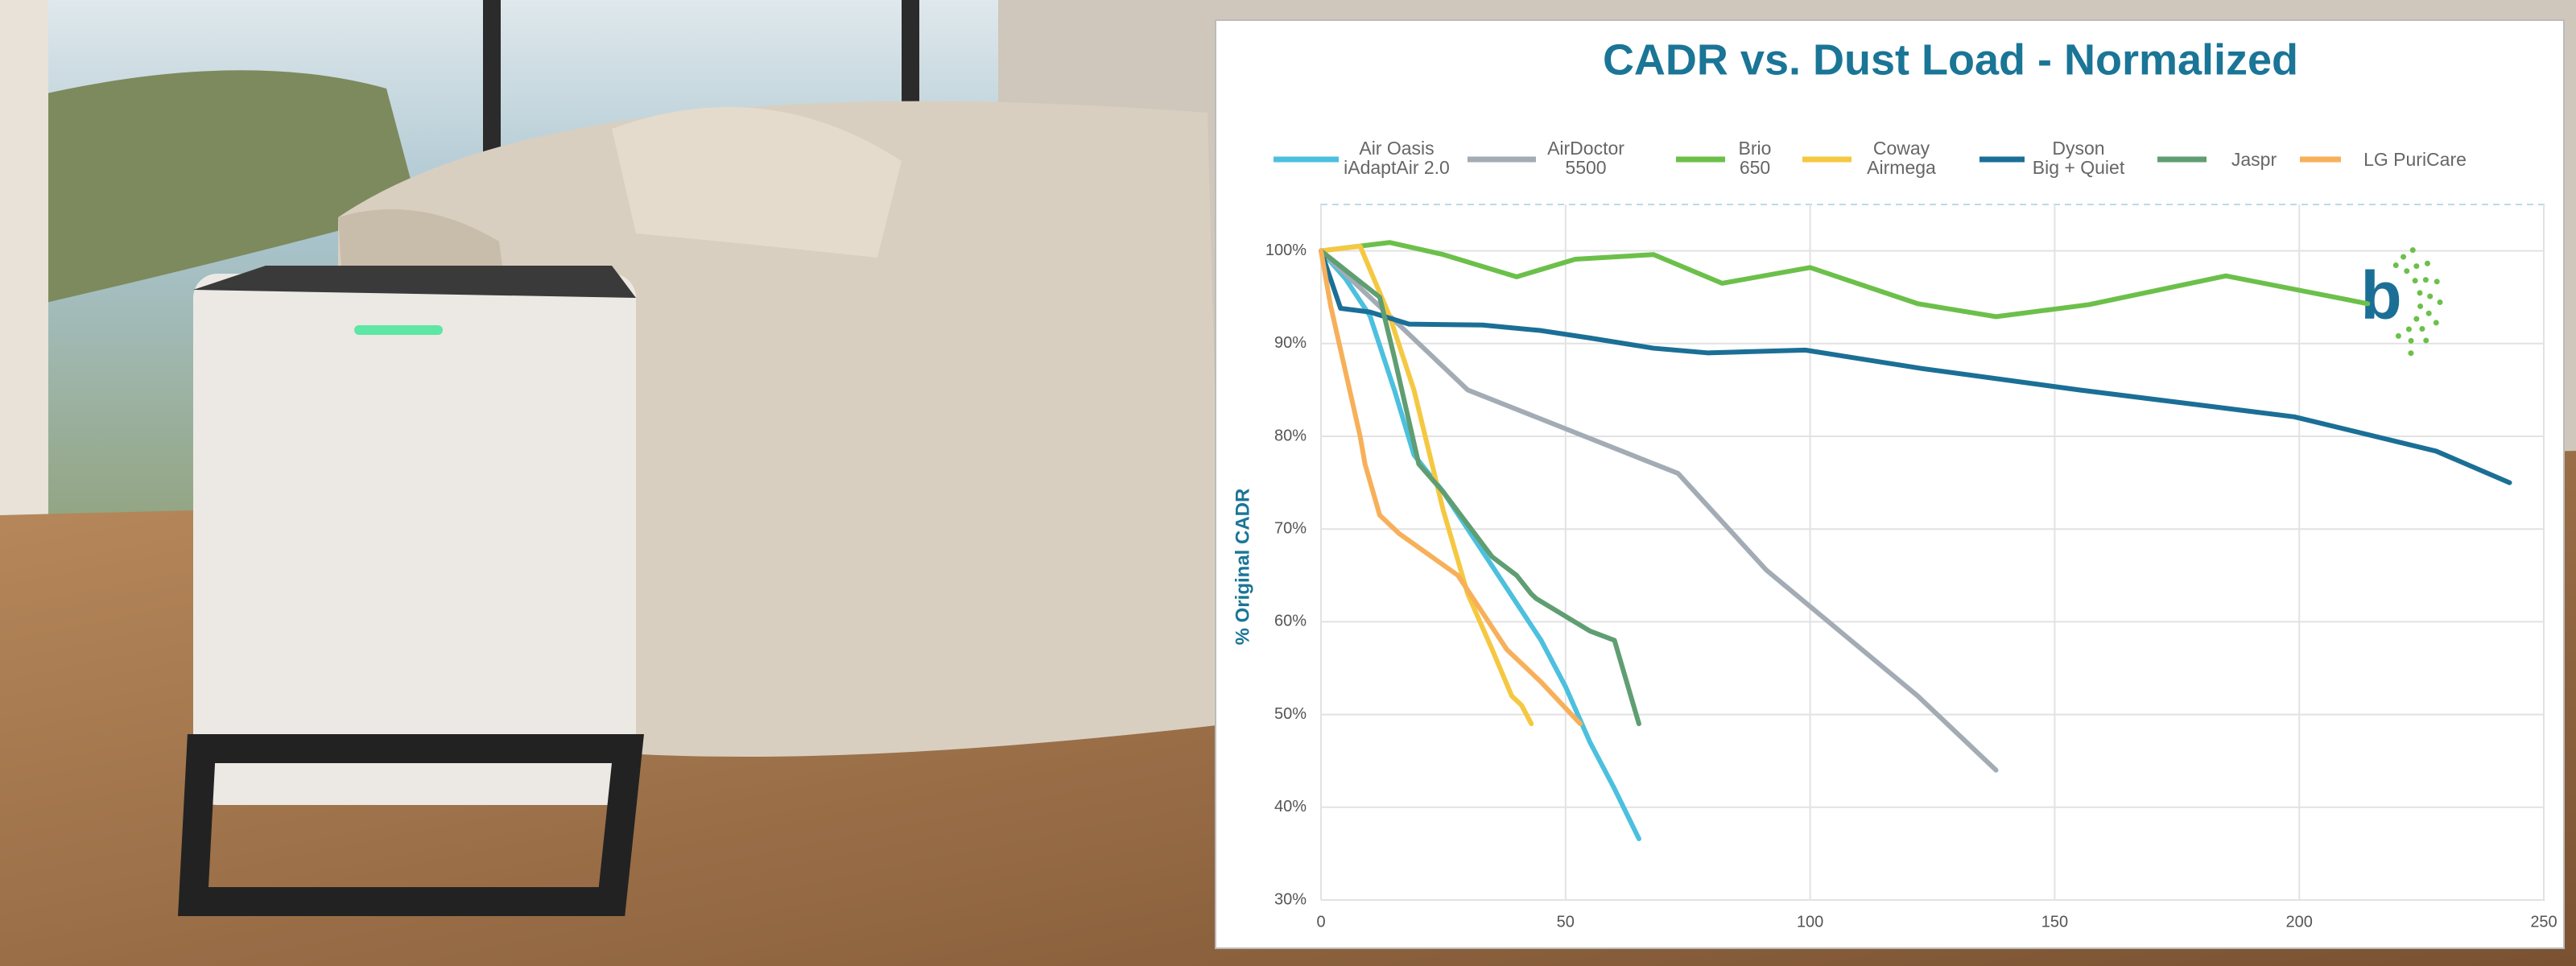 This screenshot has height=966, width=2576. I want to click on purifier-legs, so click(411, 825).